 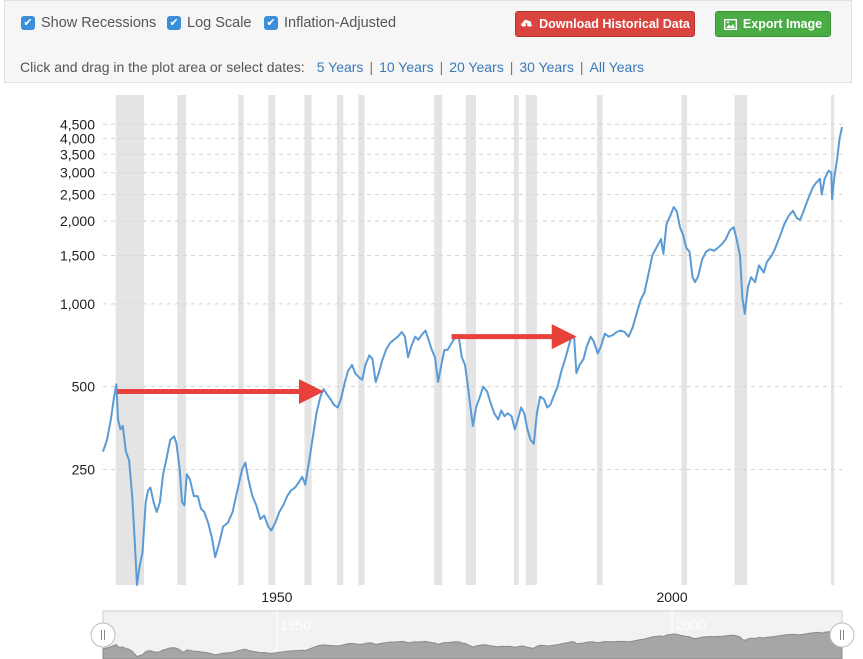 What do you see at coordinates (340, 23) in the screenshot?
I see `inflation-adjusted-label: Inflation-Adjusted` at bounding box center [340, 23].